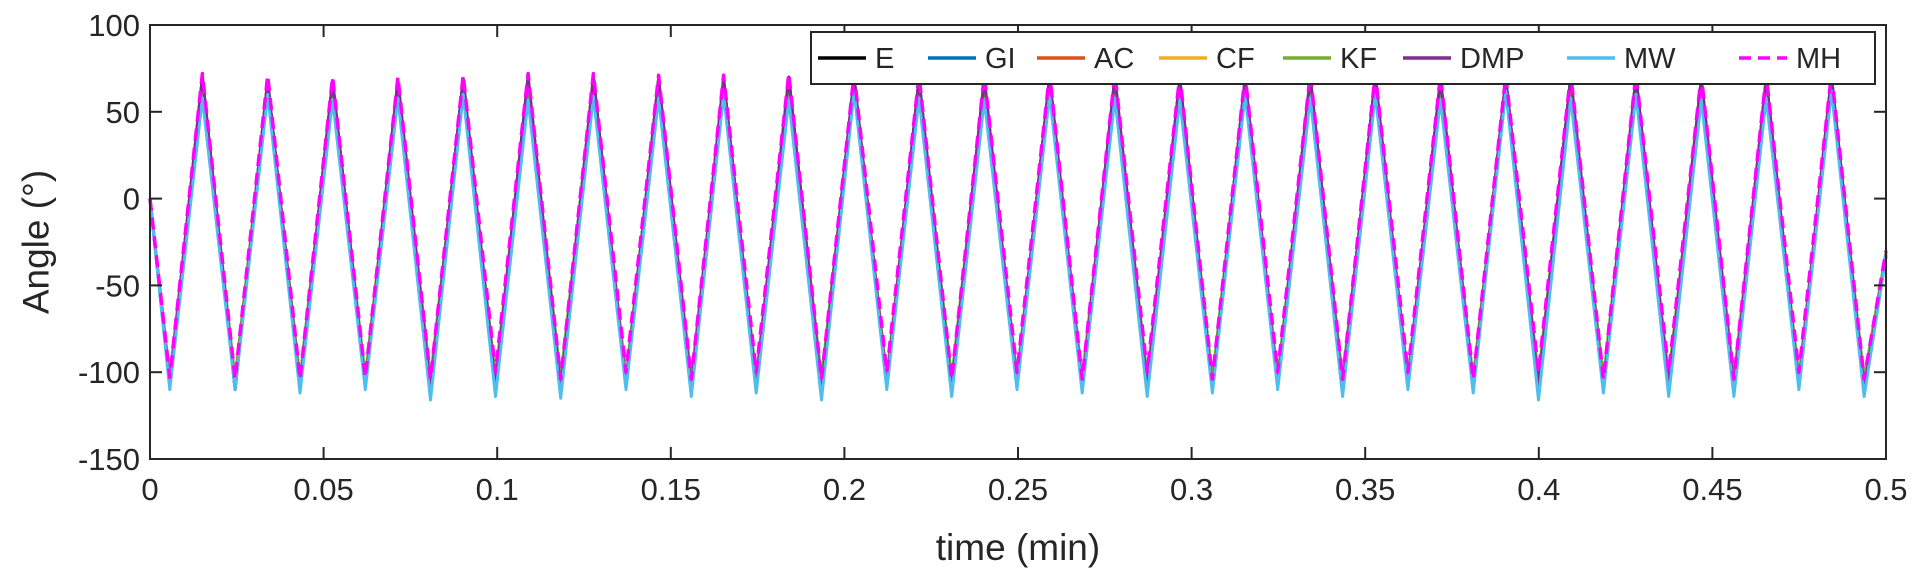 The width and height of the screenshot is (1923, 580). I want to click on legend-label-cf: CF, so click(1235, 59).